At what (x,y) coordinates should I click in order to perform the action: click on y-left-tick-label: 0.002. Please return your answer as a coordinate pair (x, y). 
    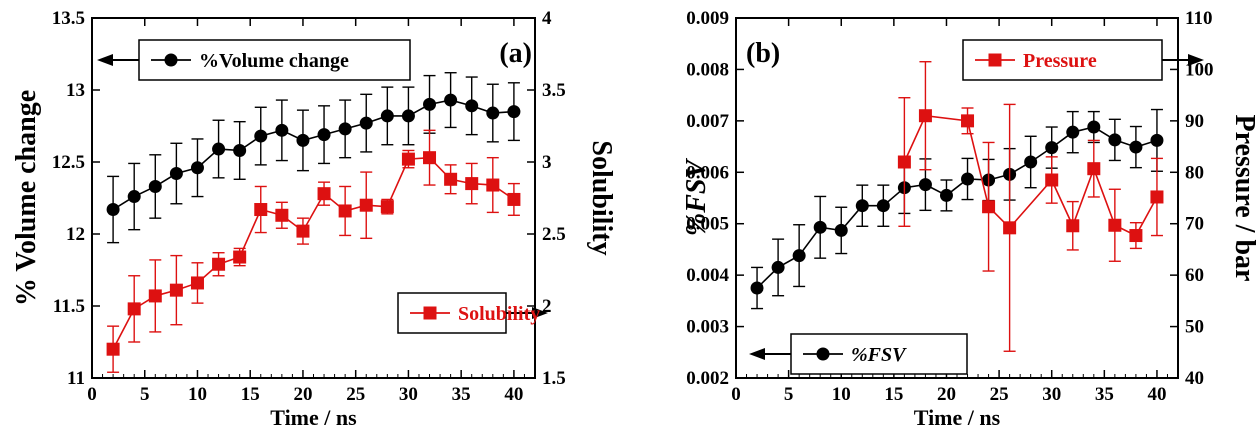
    Looking at the image, I should click on (707, 378).